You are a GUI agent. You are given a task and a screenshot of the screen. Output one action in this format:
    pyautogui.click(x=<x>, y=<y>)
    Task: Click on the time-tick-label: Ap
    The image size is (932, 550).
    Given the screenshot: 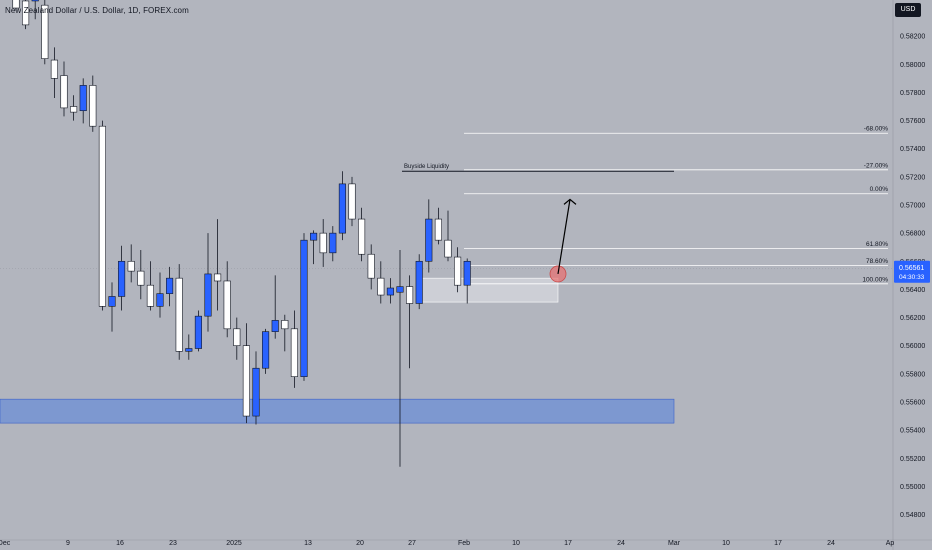 What is the action you would take?
    pyautogui.click(x=890, y=543)
    